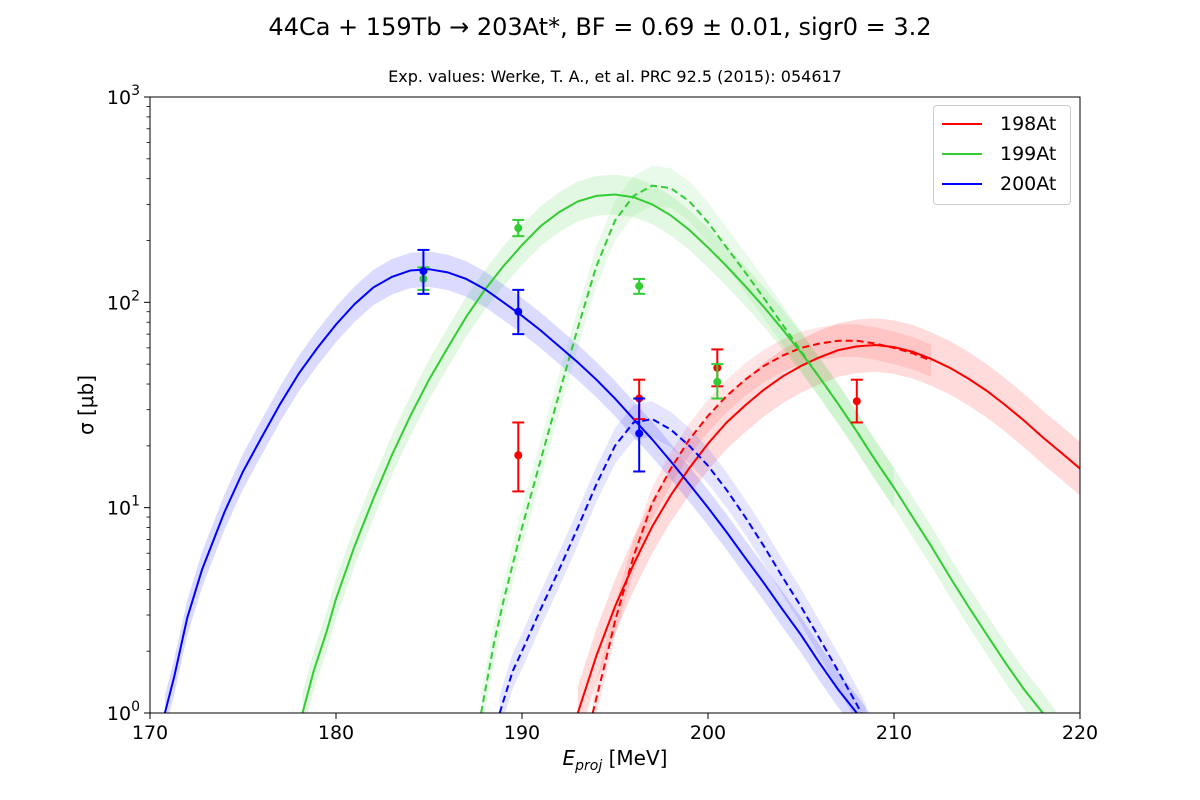 Image resolution: width=1200 pixels, height=800 pixels. I want to click on legend-item-199at: 199At, so click(999, 154).